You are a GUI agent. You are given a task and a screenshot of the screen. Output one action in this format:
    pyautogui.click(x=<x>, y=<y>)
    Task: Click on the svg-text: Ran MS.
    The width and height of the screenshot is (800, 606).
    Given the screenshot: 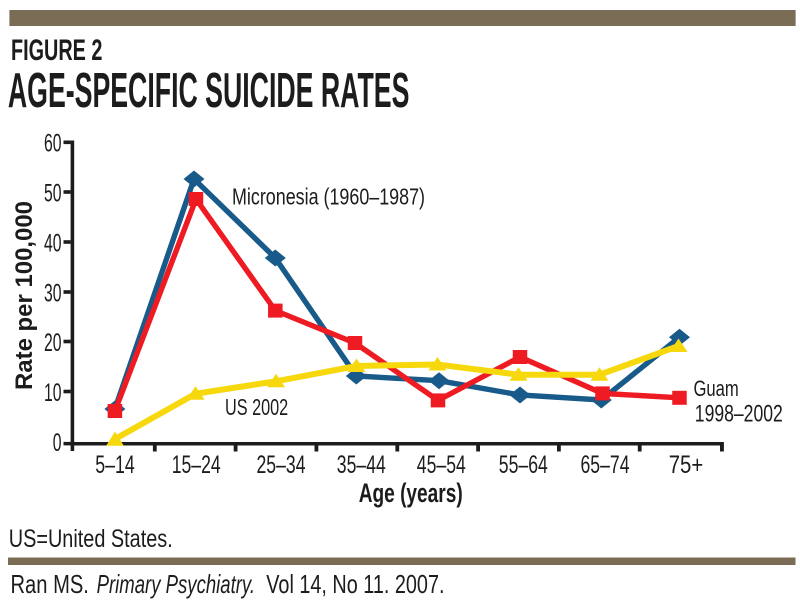 What is the action you would take?
    pyautogui.click(x=53, y=584)
    